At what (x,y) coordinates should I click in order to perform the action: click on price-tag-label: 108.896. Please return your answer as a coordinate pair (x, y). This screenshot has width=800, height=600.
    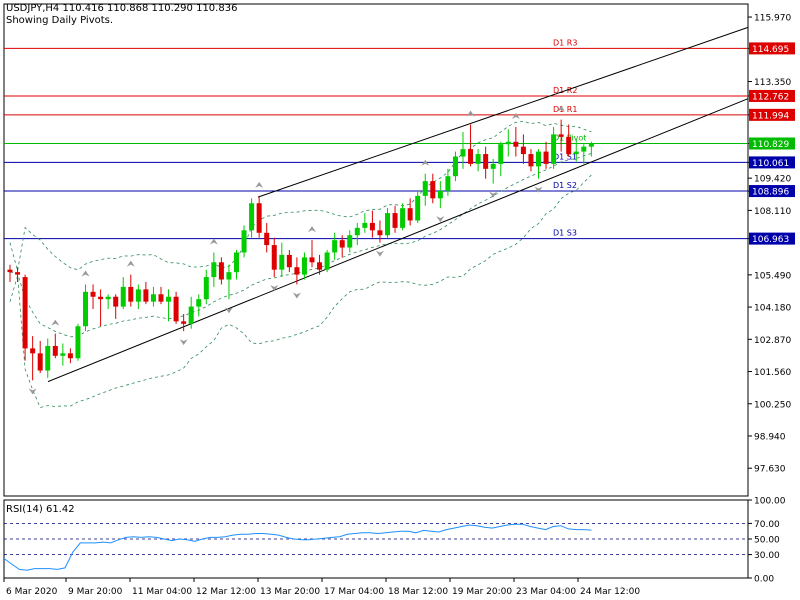
    Looking at the image, I should click on (770, 193).